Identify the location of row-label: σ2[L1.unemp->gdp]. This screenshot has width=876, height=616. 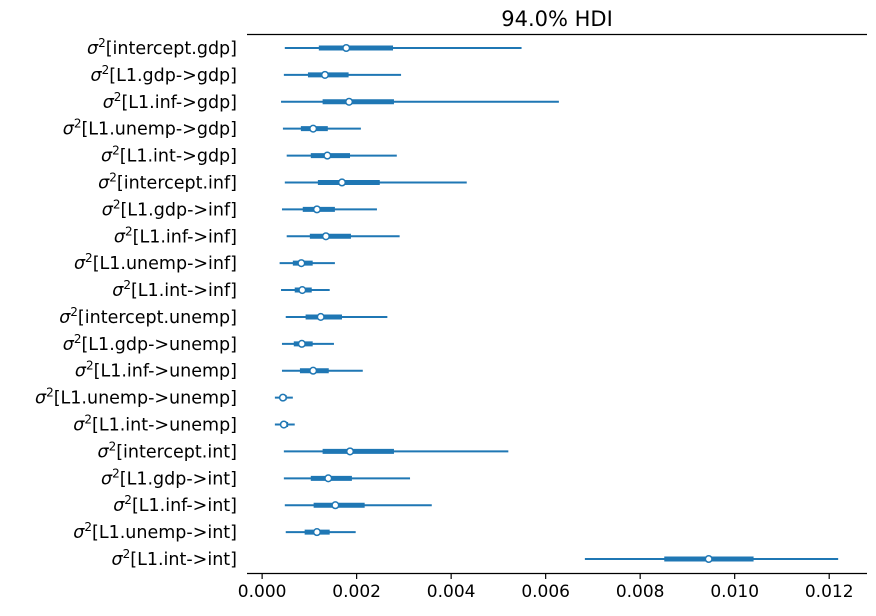
(150, 128).